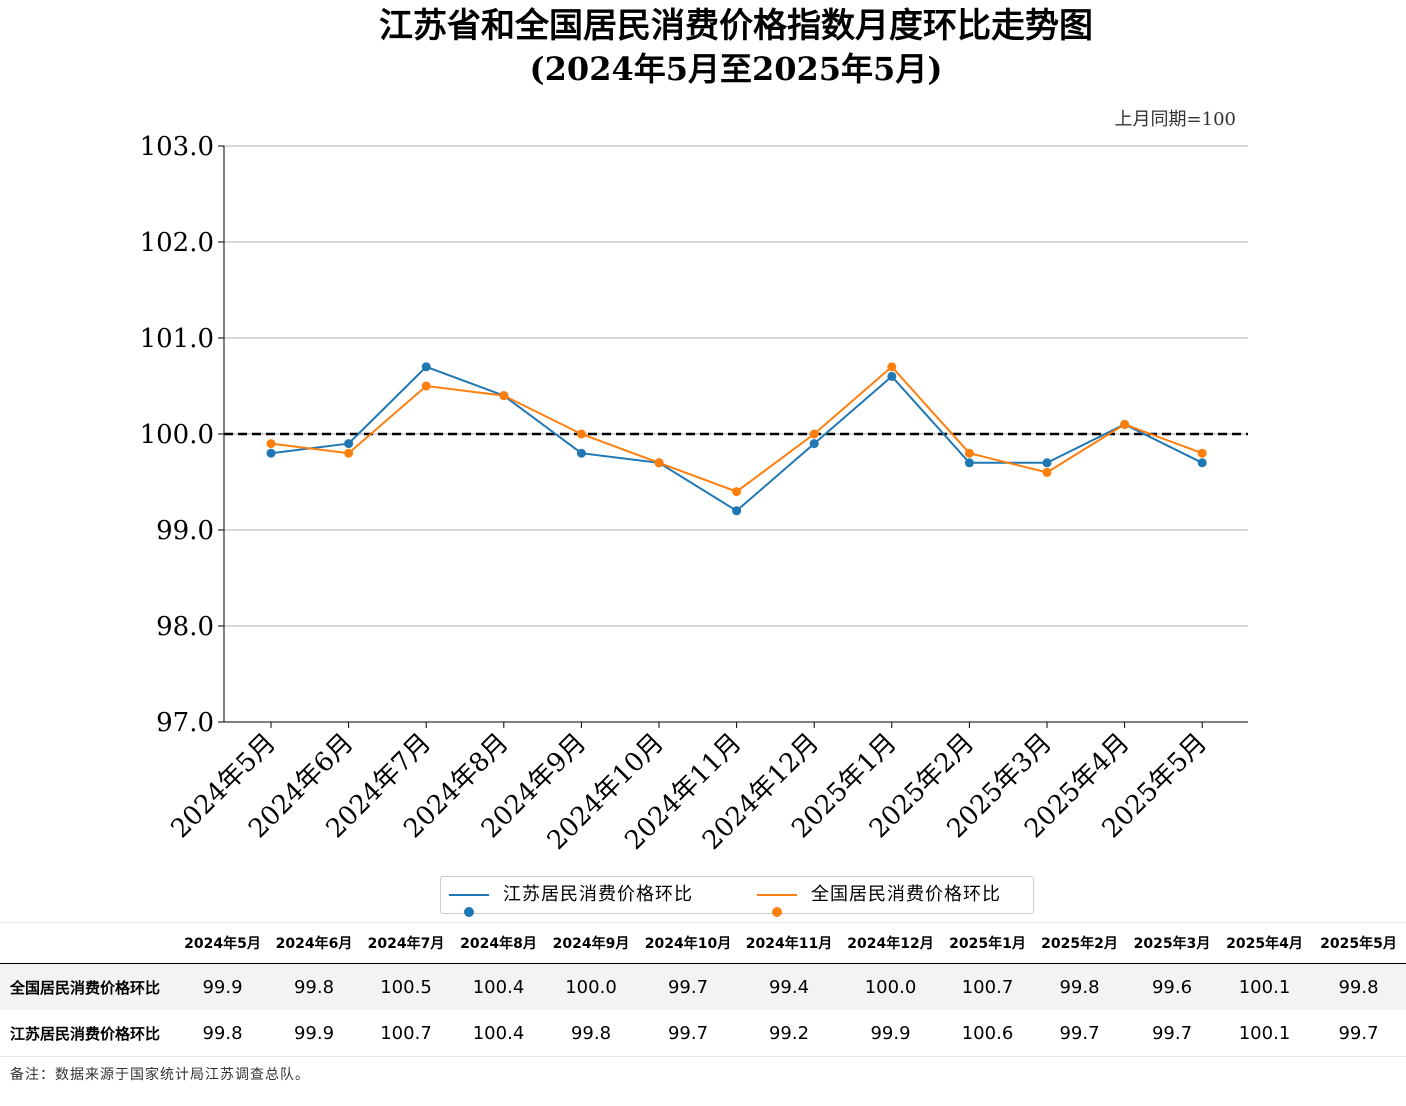 Image resolution: width=1406 pixels, height=1106 pixels. What do you see at coordinates (177, 243) in the screenshot?
I see `y-tick-label: 102.0` at bounding box center [177, 243].